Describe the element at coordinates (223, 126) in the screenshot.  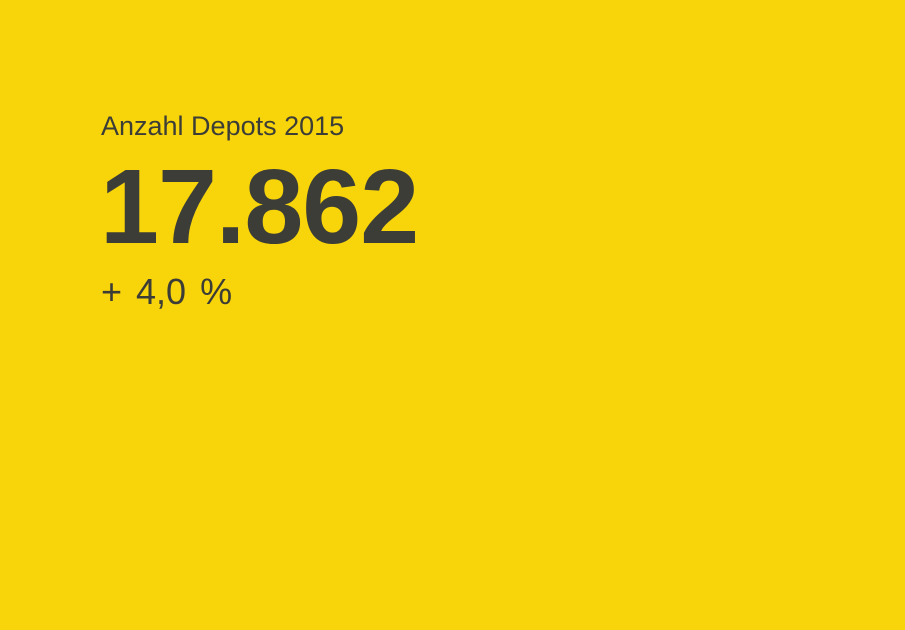
I see `kpi-title: Anzahl Depots 2015` at that location.